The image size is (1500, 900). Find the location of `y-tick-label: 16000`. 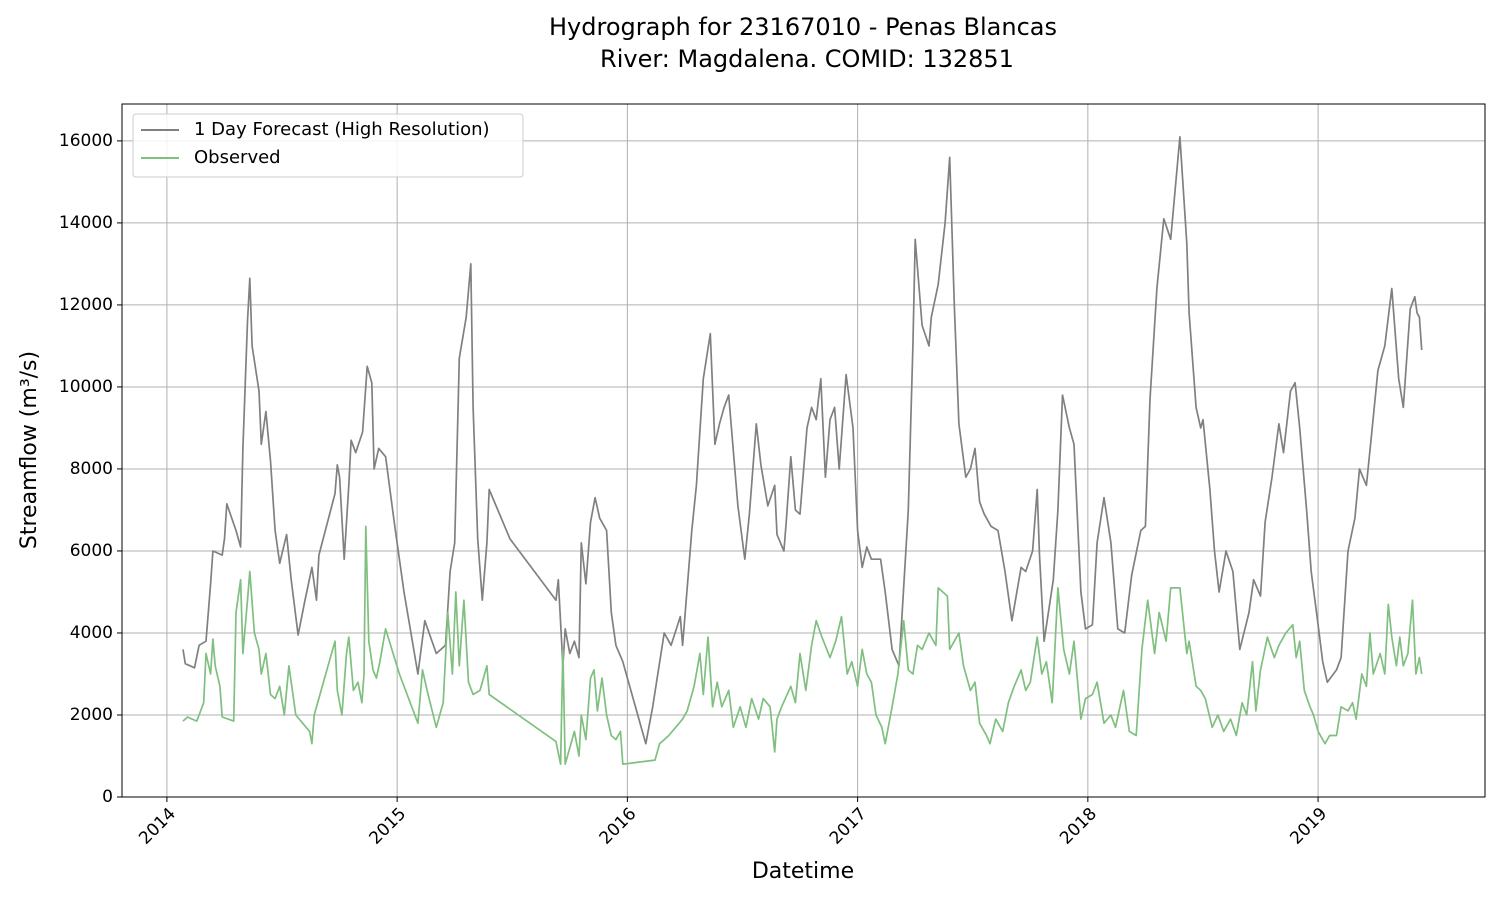

y-tick-label: 16000 is located at coordinates (86, 141).